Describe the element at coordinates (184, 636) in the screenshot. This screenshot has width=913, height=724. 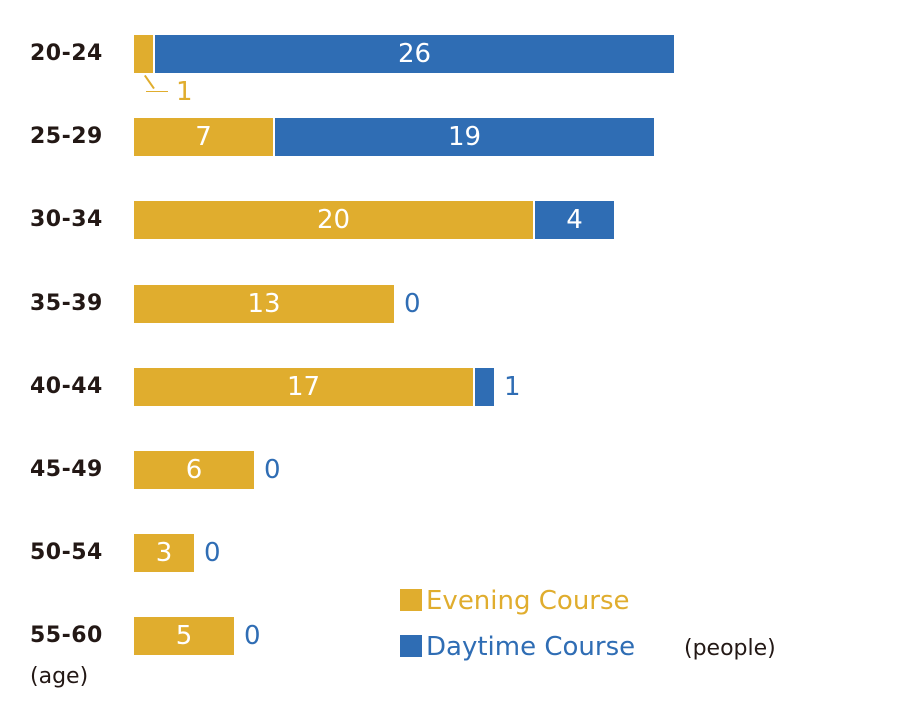
I see `bar-evening: 5` at that location.